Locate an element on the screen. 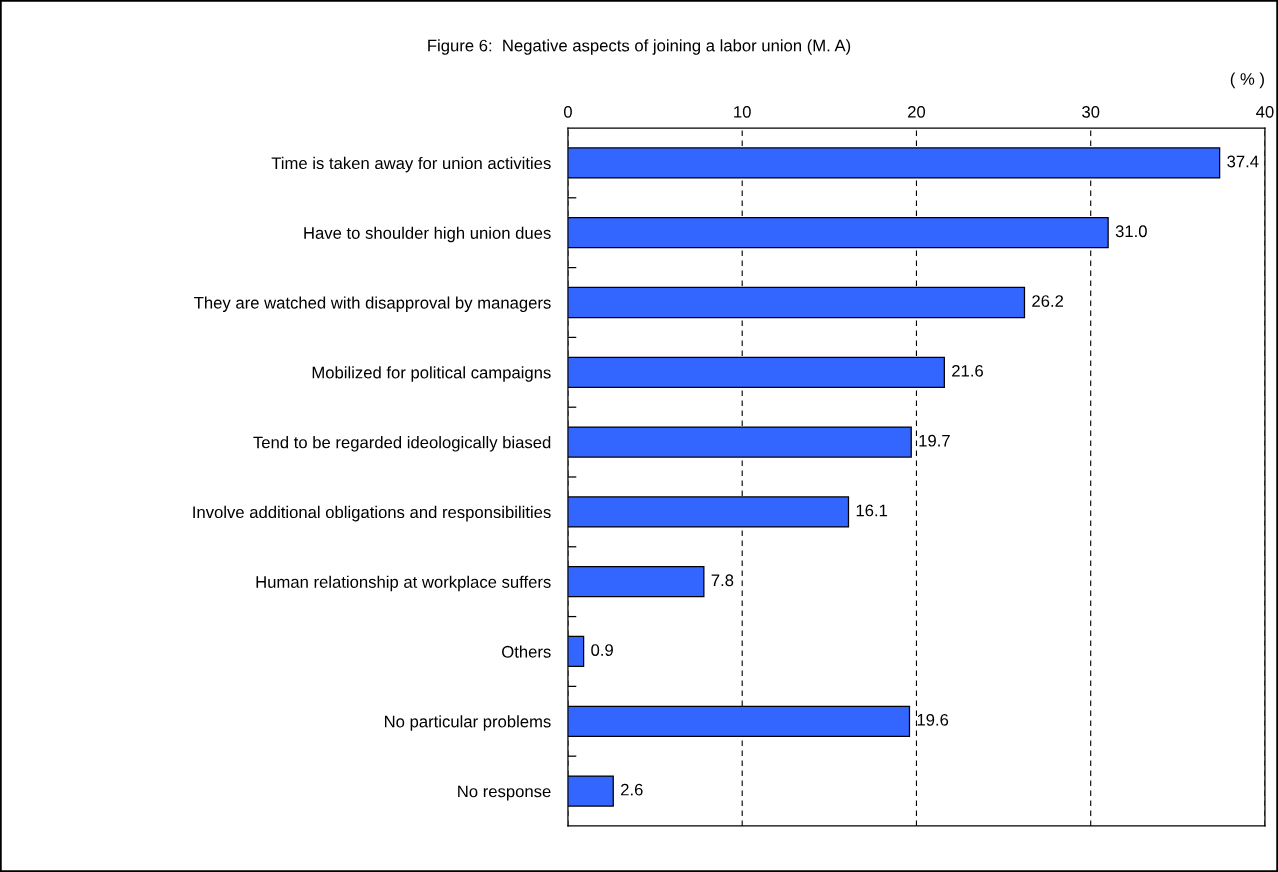 This screenshot has height=872, width=1278. x-axis-title: ( % ) is located at coordinates (1247, 80).